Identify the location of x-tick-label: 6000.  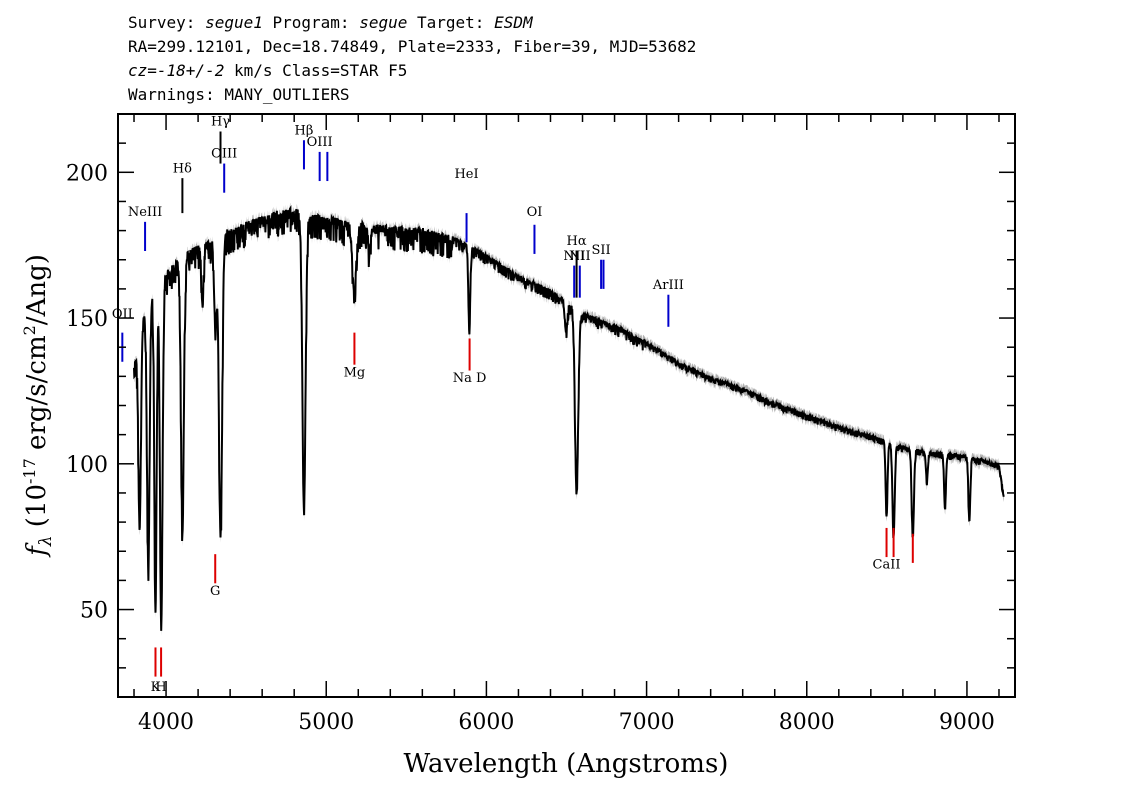
(486, 722).